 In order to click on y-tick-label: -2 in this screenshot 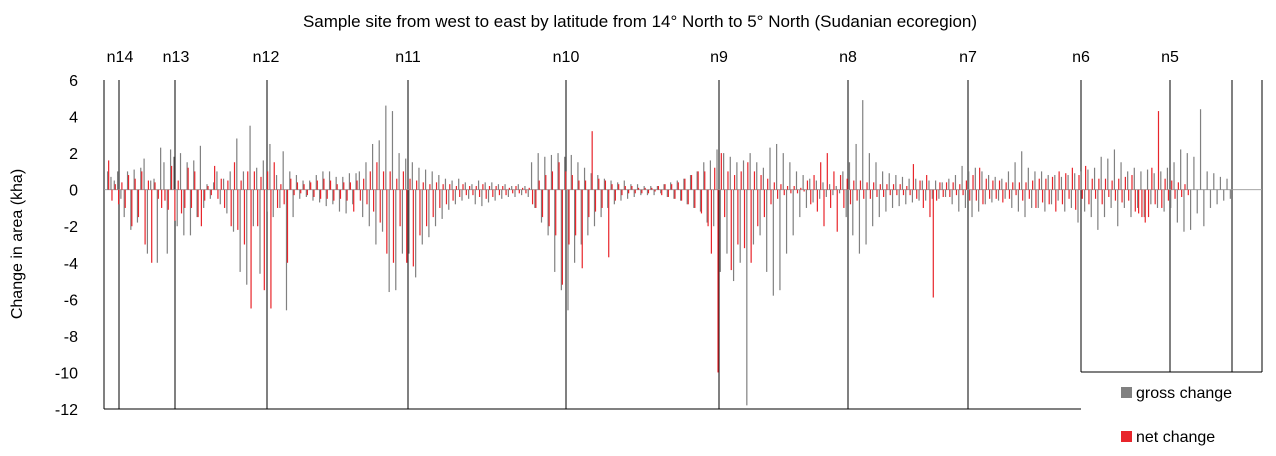, I will do `click(71, 227)`.